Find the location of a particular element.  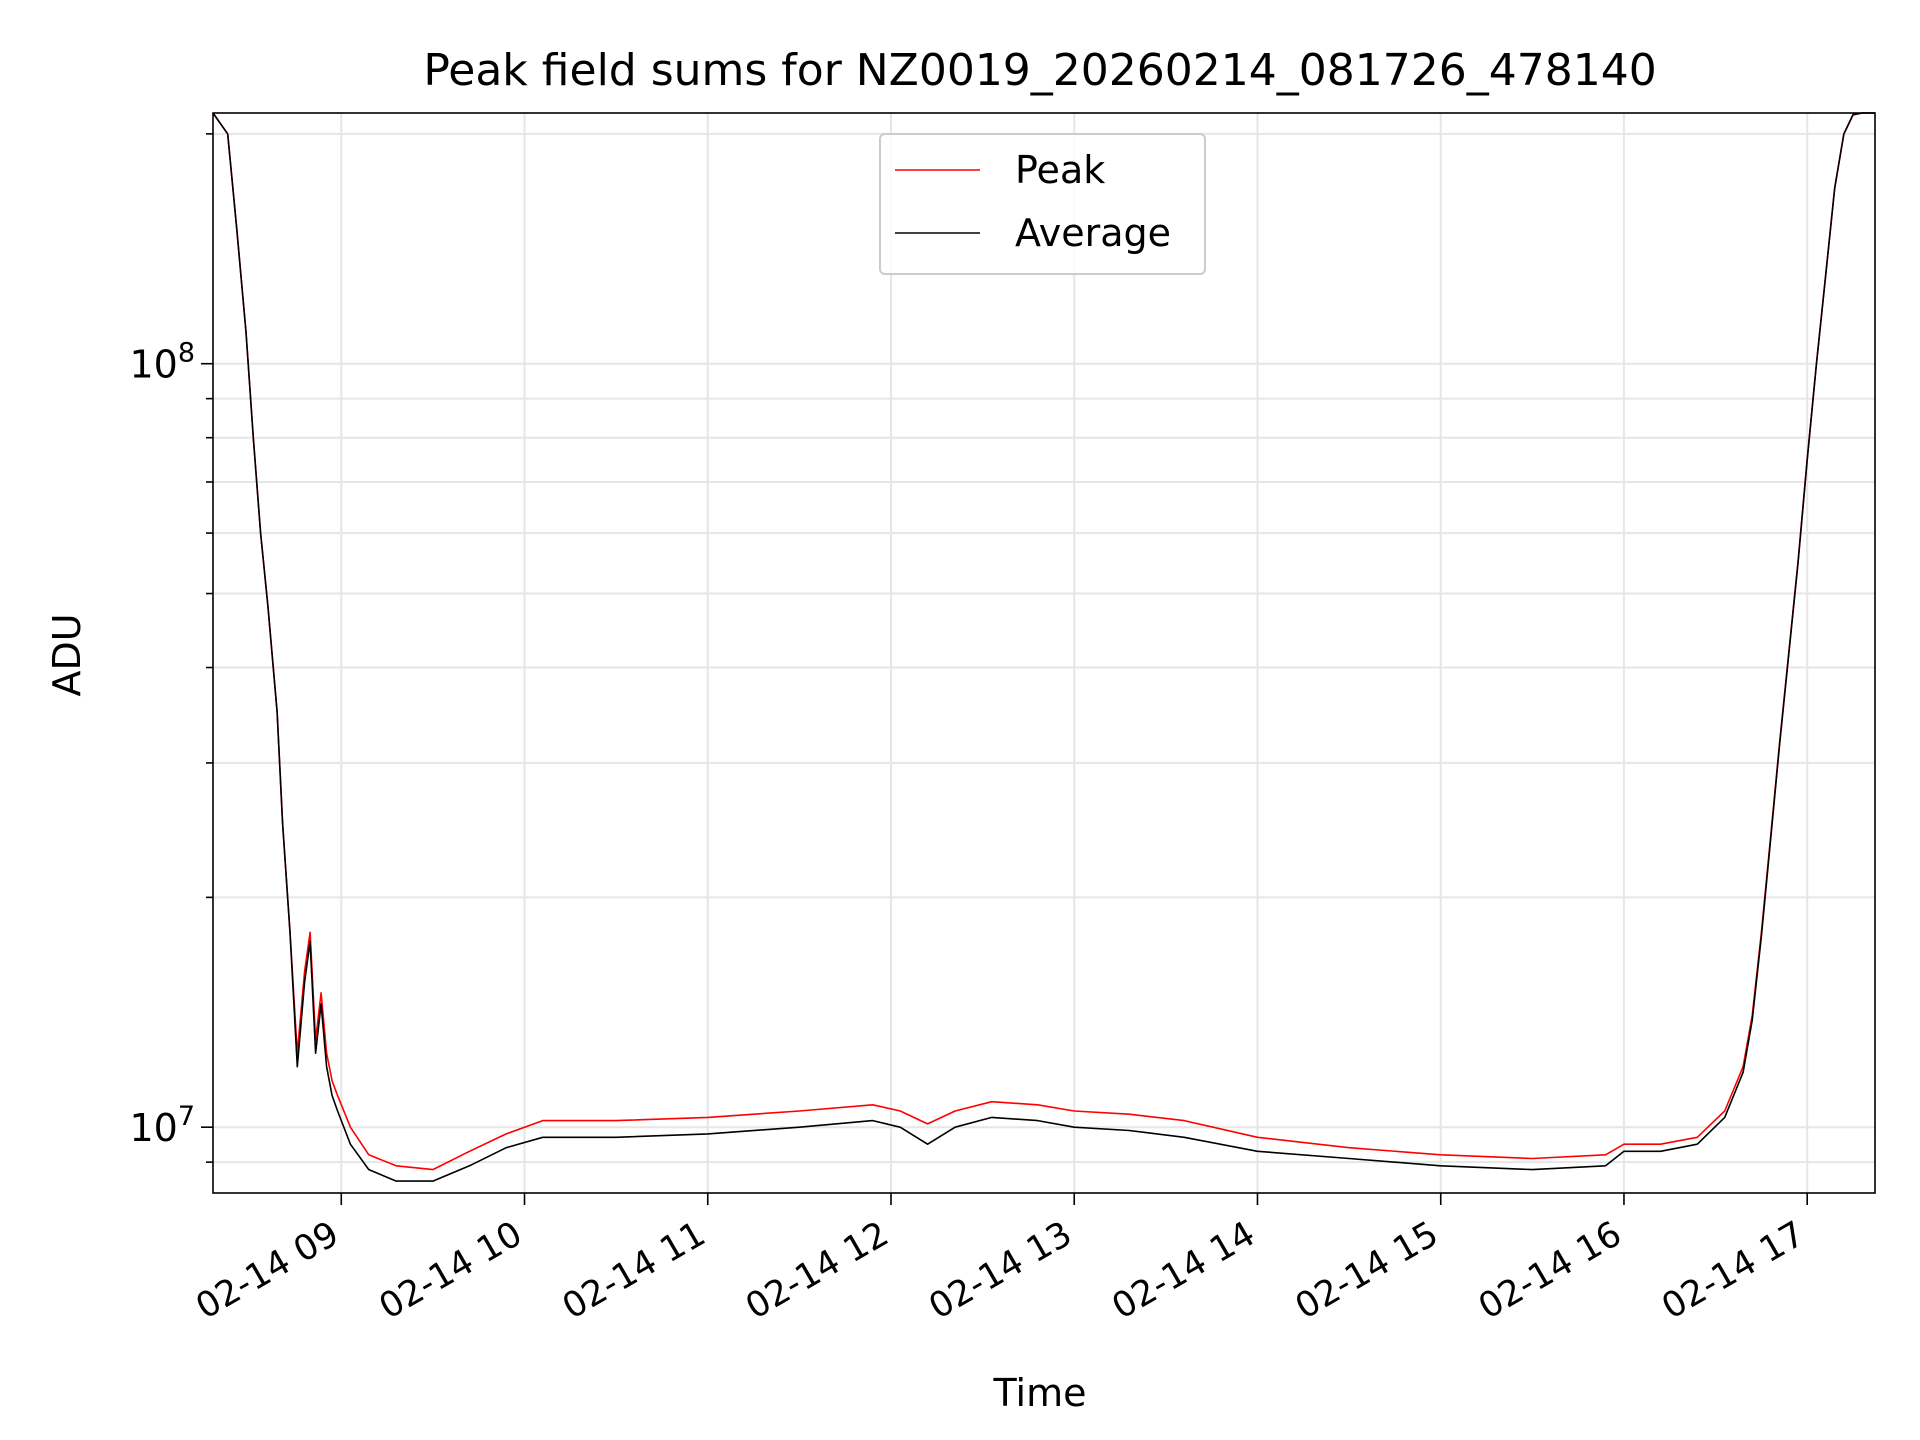

y-tick-label: 10⁷ is located at coordinates (162, 1125).